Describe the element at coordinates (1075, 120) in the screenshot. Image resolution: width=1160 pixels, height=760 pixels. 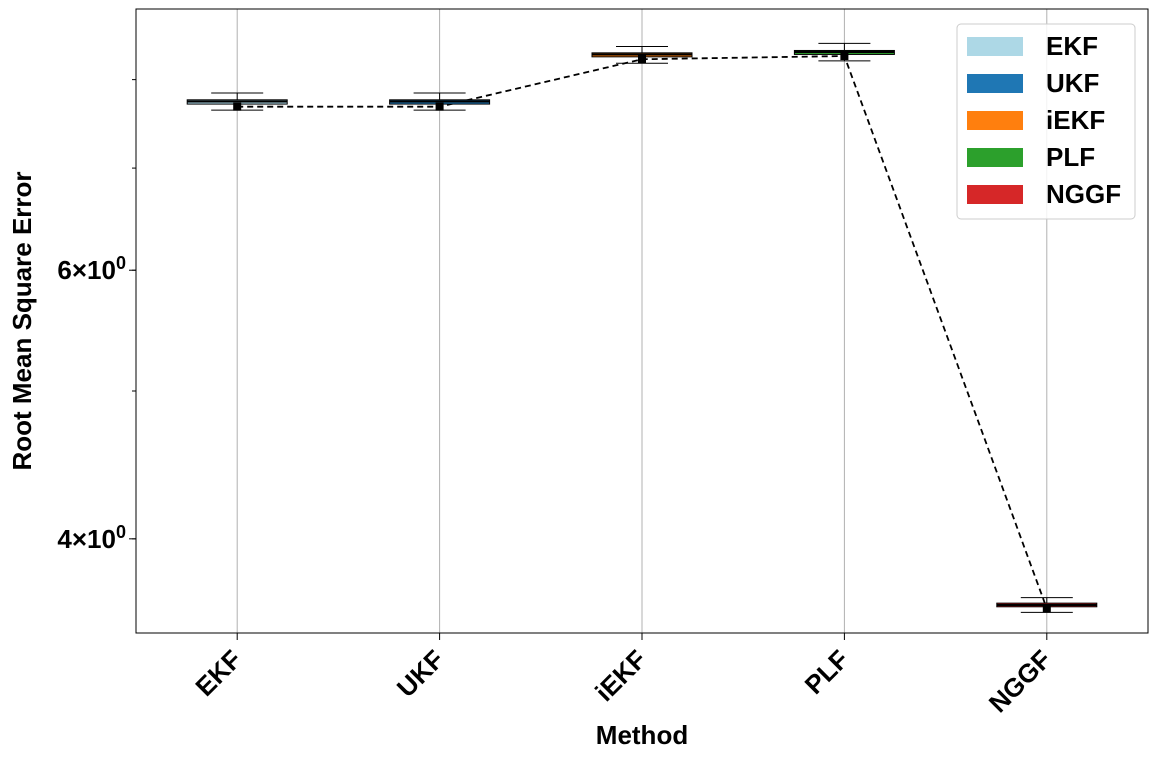
I see `legend-label-iekf: iEKF` at that location.